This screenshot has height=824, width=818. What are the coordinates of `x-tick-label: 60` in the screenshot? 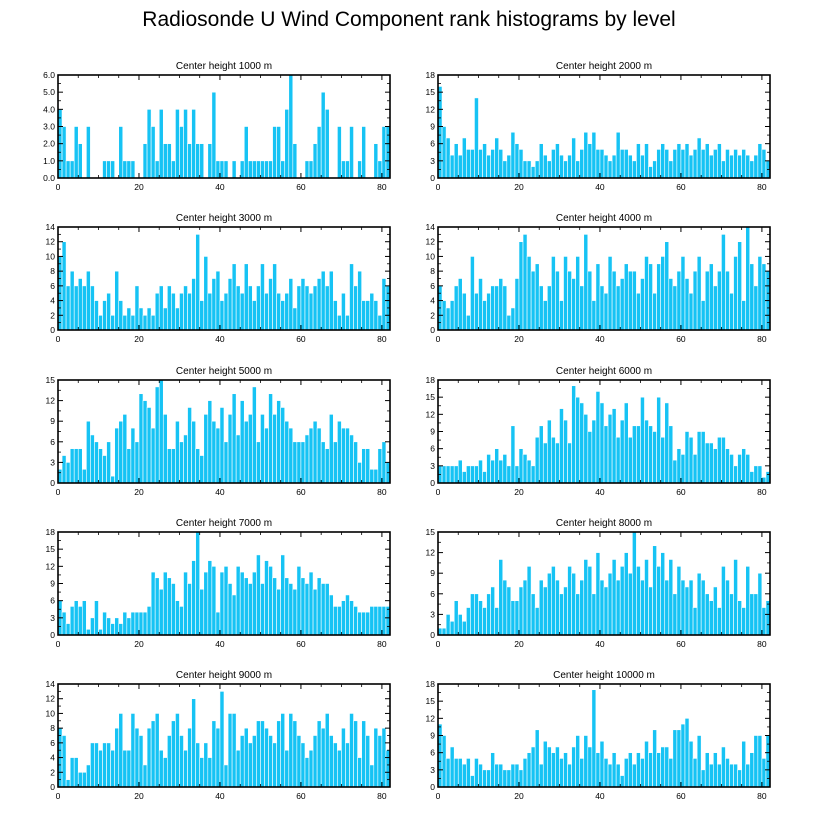 It's located at (301, 492).